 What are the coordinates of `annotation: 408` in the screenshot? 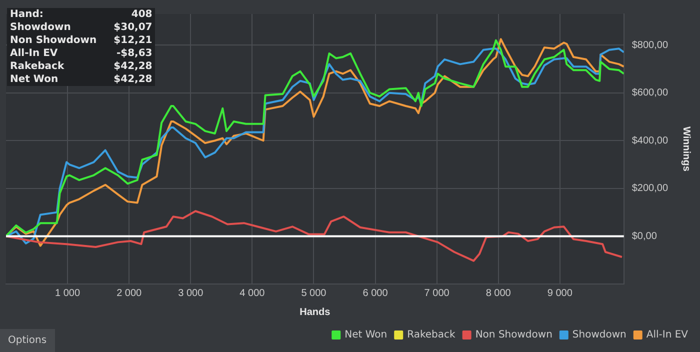 It's located at (142, 14).